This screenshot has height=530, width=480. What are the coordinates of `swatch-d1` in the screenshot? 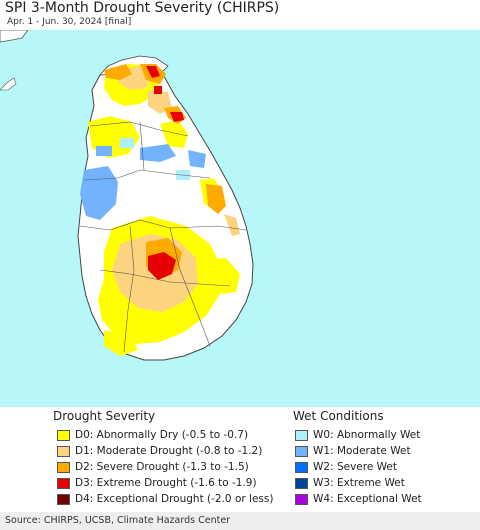 It's located at (63, 451).